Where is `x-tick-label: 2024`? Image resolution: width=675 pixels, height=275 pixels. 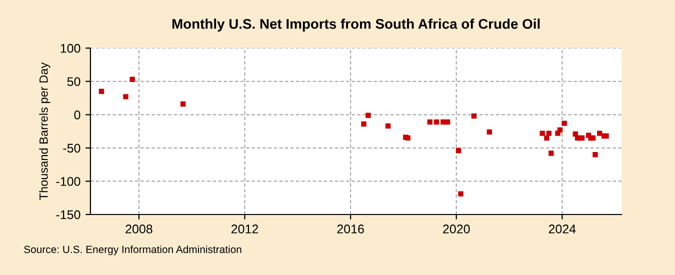 x-tick-label: 2024 is located at coordinates (562, 229).